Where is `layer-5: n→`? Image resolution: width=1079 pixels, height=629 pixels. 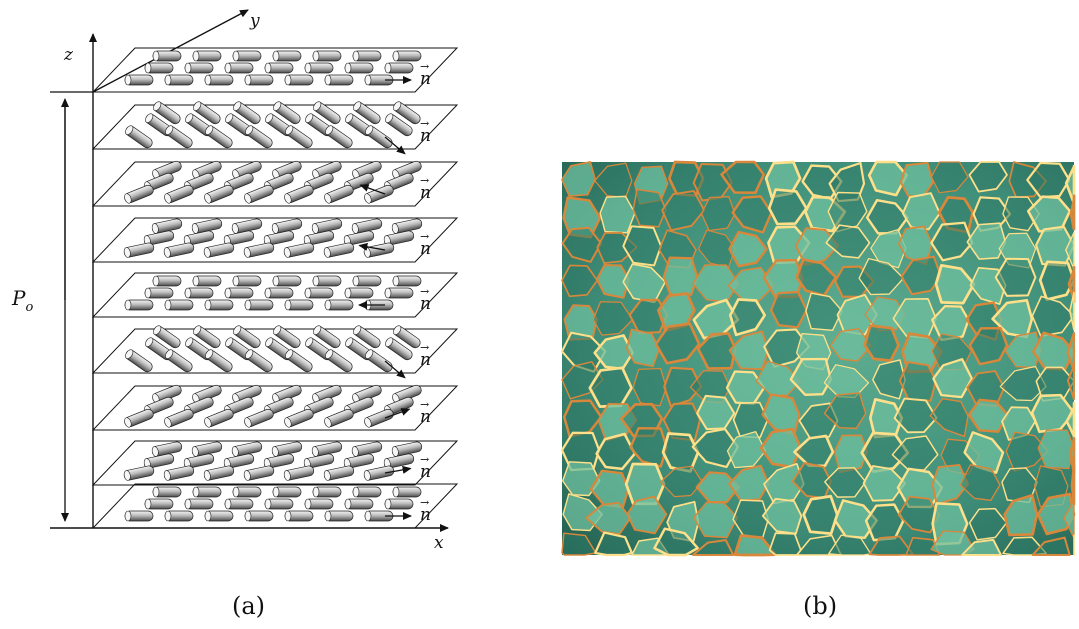 layer-5: n→ is located at coordinates (275, 295).